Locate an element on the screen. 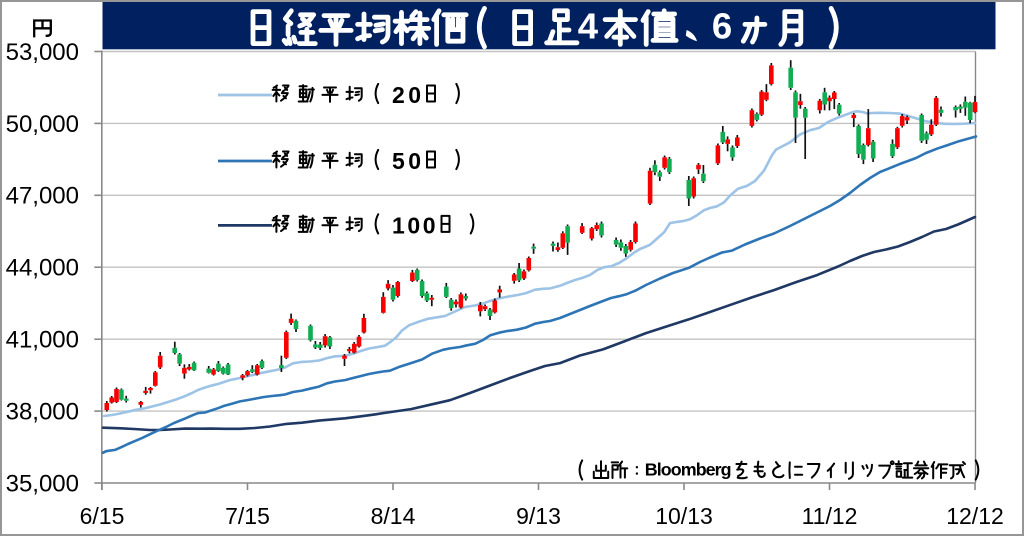  svg-text: 44,000 is located at coordinates (42, 268).